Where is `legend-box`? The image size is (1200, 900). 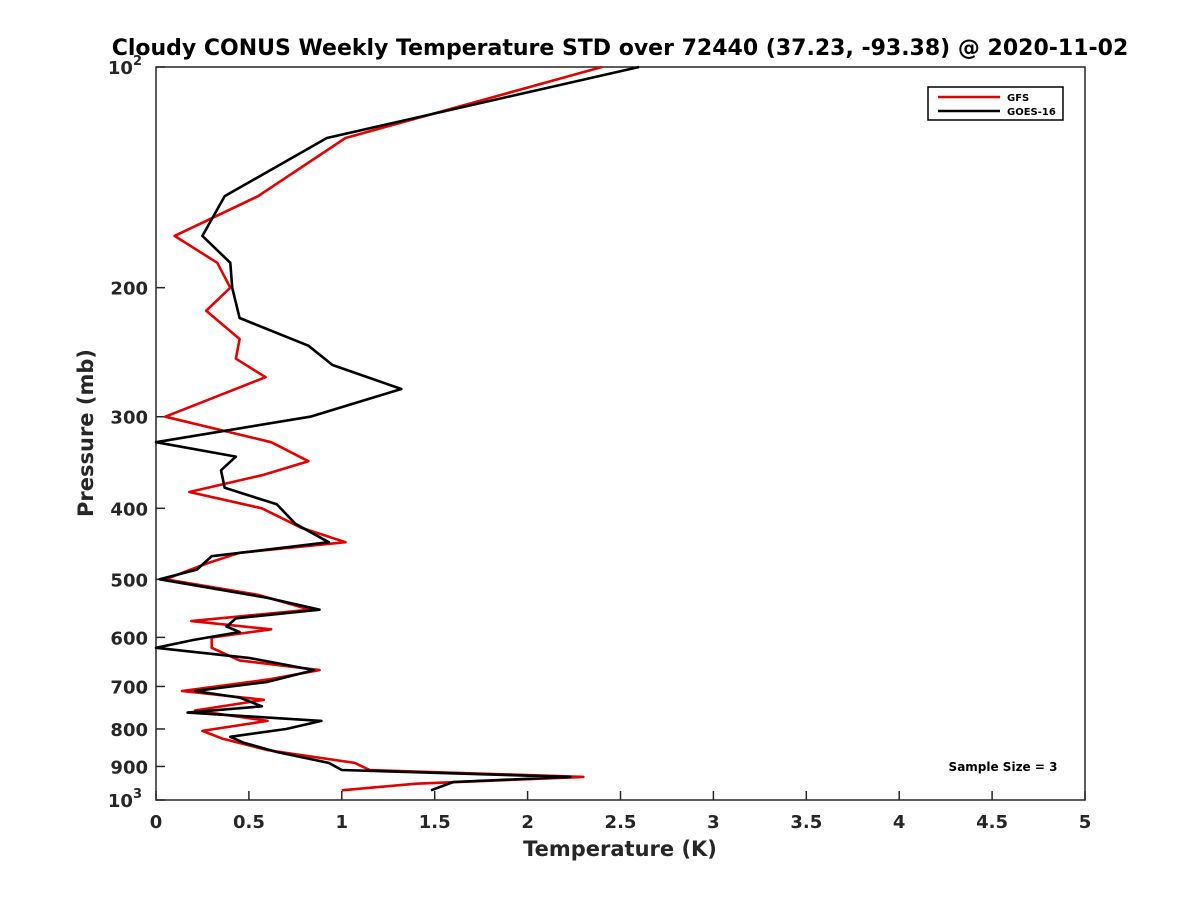
legend-box is located at coordinates (995, 103).